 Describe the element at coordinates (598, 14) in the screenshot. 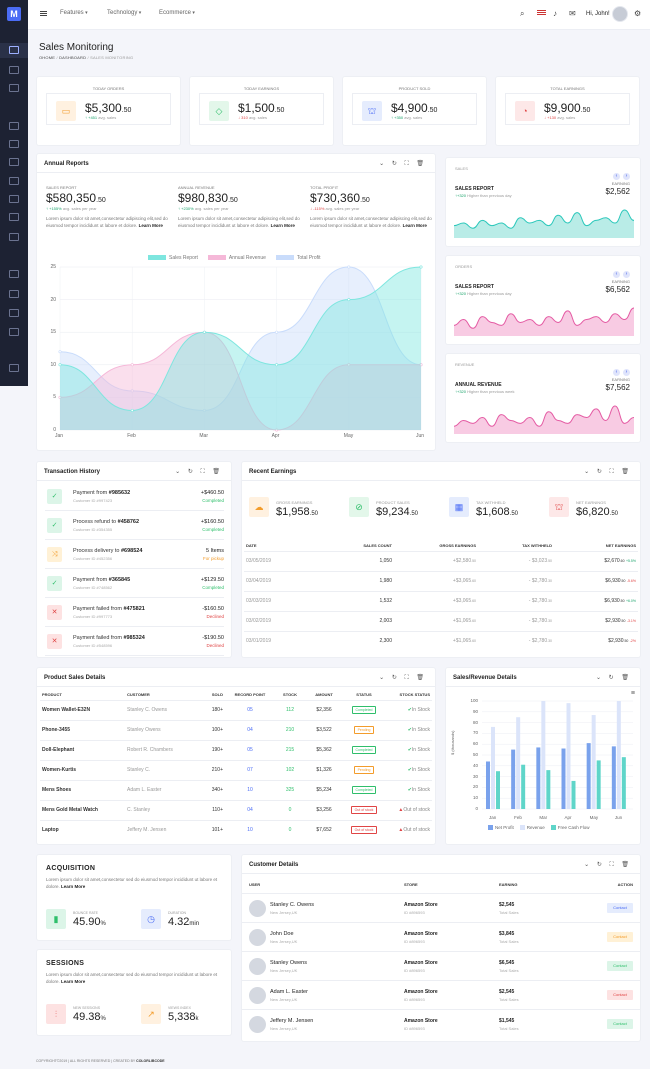

I see `user-greeting: Hi, John!` at that location.